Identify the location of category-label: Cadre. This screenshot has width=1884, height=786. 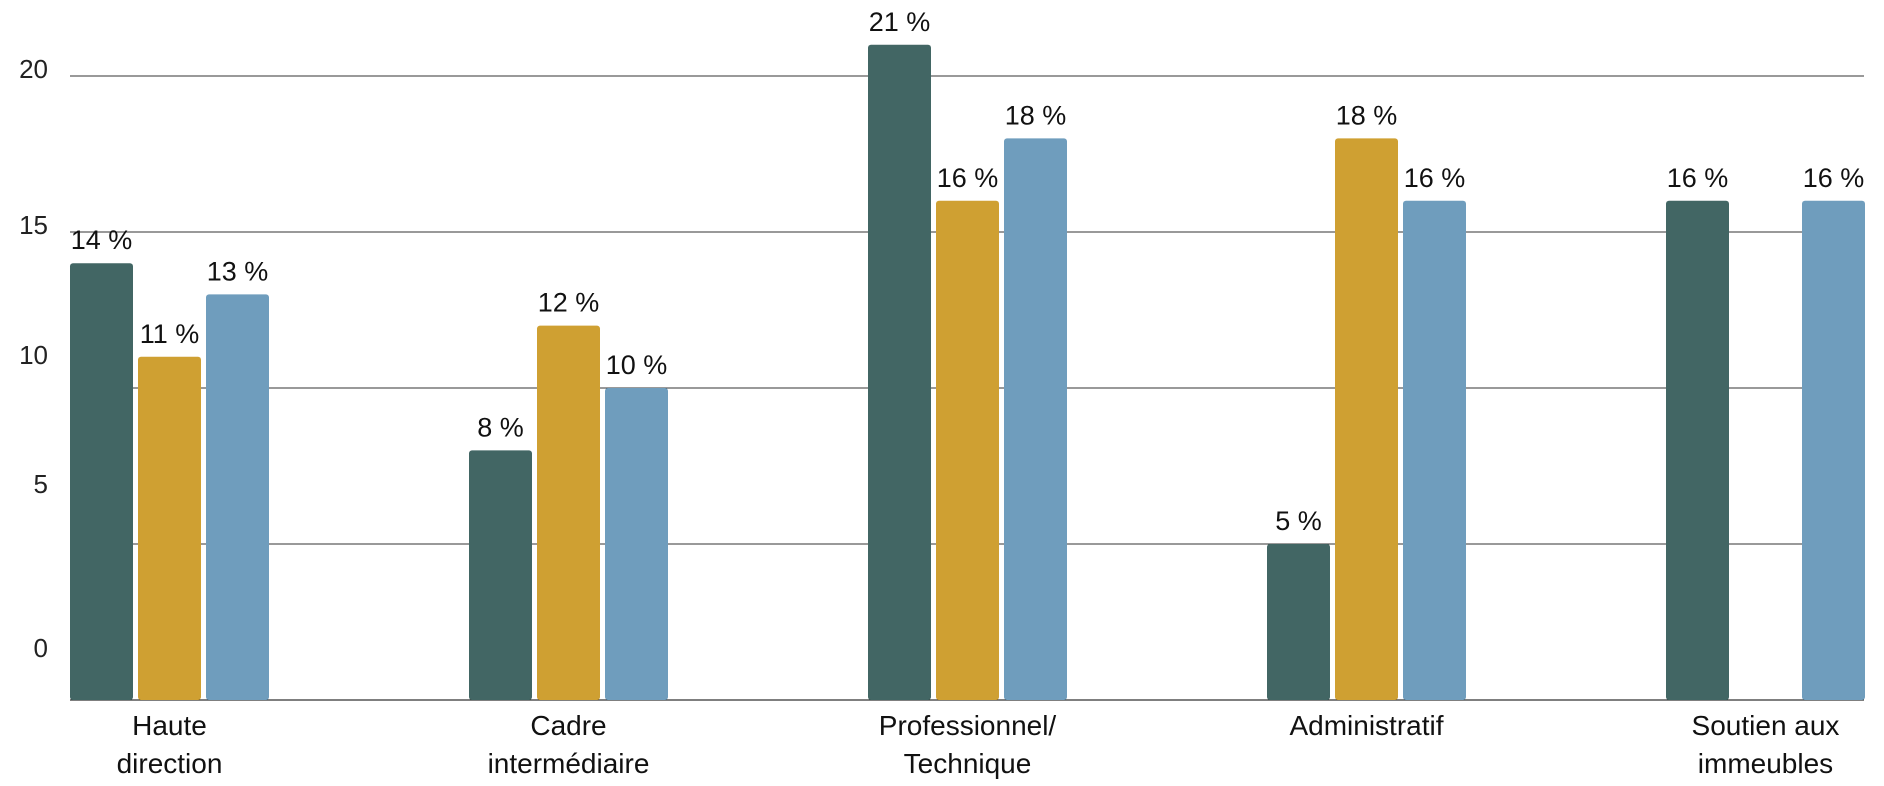
(568, 725).